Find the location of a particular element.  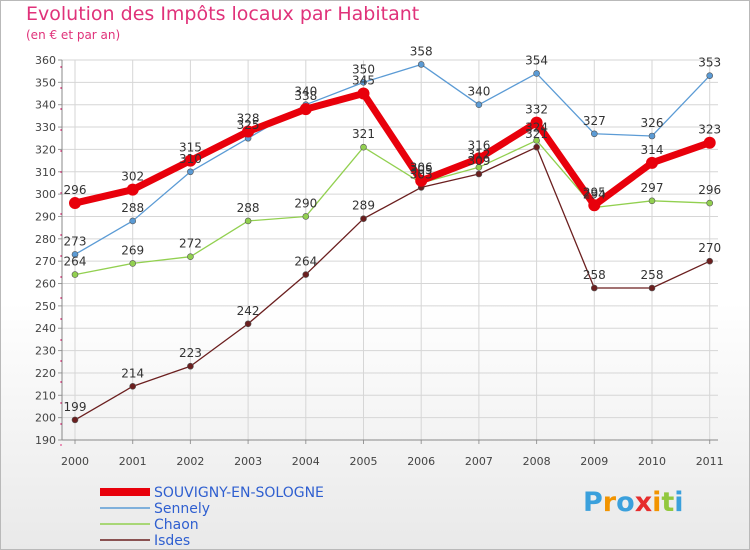

y-tick-label: 190 is located at coordinates (45, 440).